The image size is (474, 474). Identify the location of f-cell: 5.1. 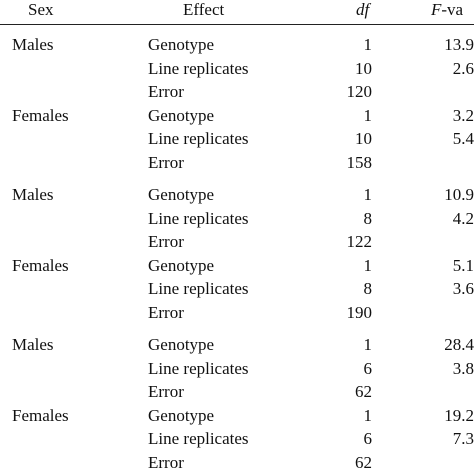
(463, 265).